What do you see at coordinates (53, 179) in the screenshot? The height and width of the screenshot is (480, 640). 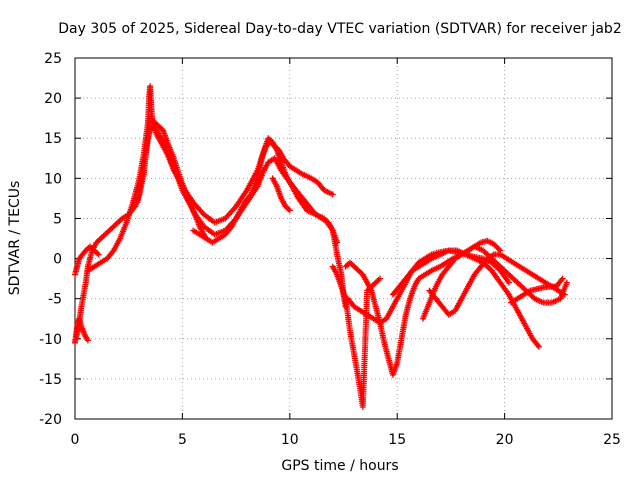 I see `y-tick-label: 10` at bounding box center [53, 179].